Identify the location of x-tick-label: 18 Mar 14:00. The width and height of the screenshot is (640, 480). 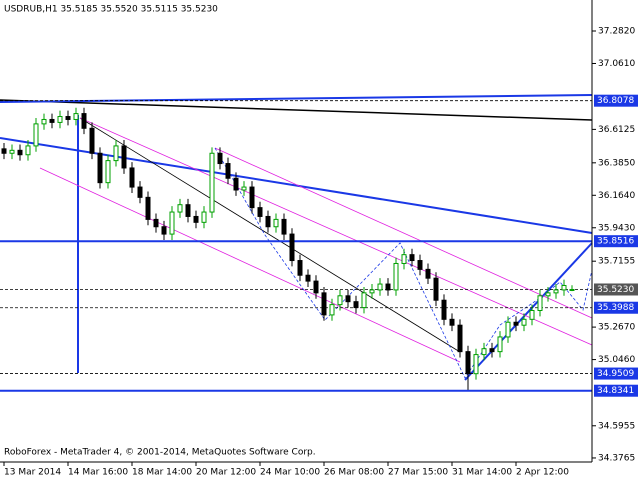
(162, 473).